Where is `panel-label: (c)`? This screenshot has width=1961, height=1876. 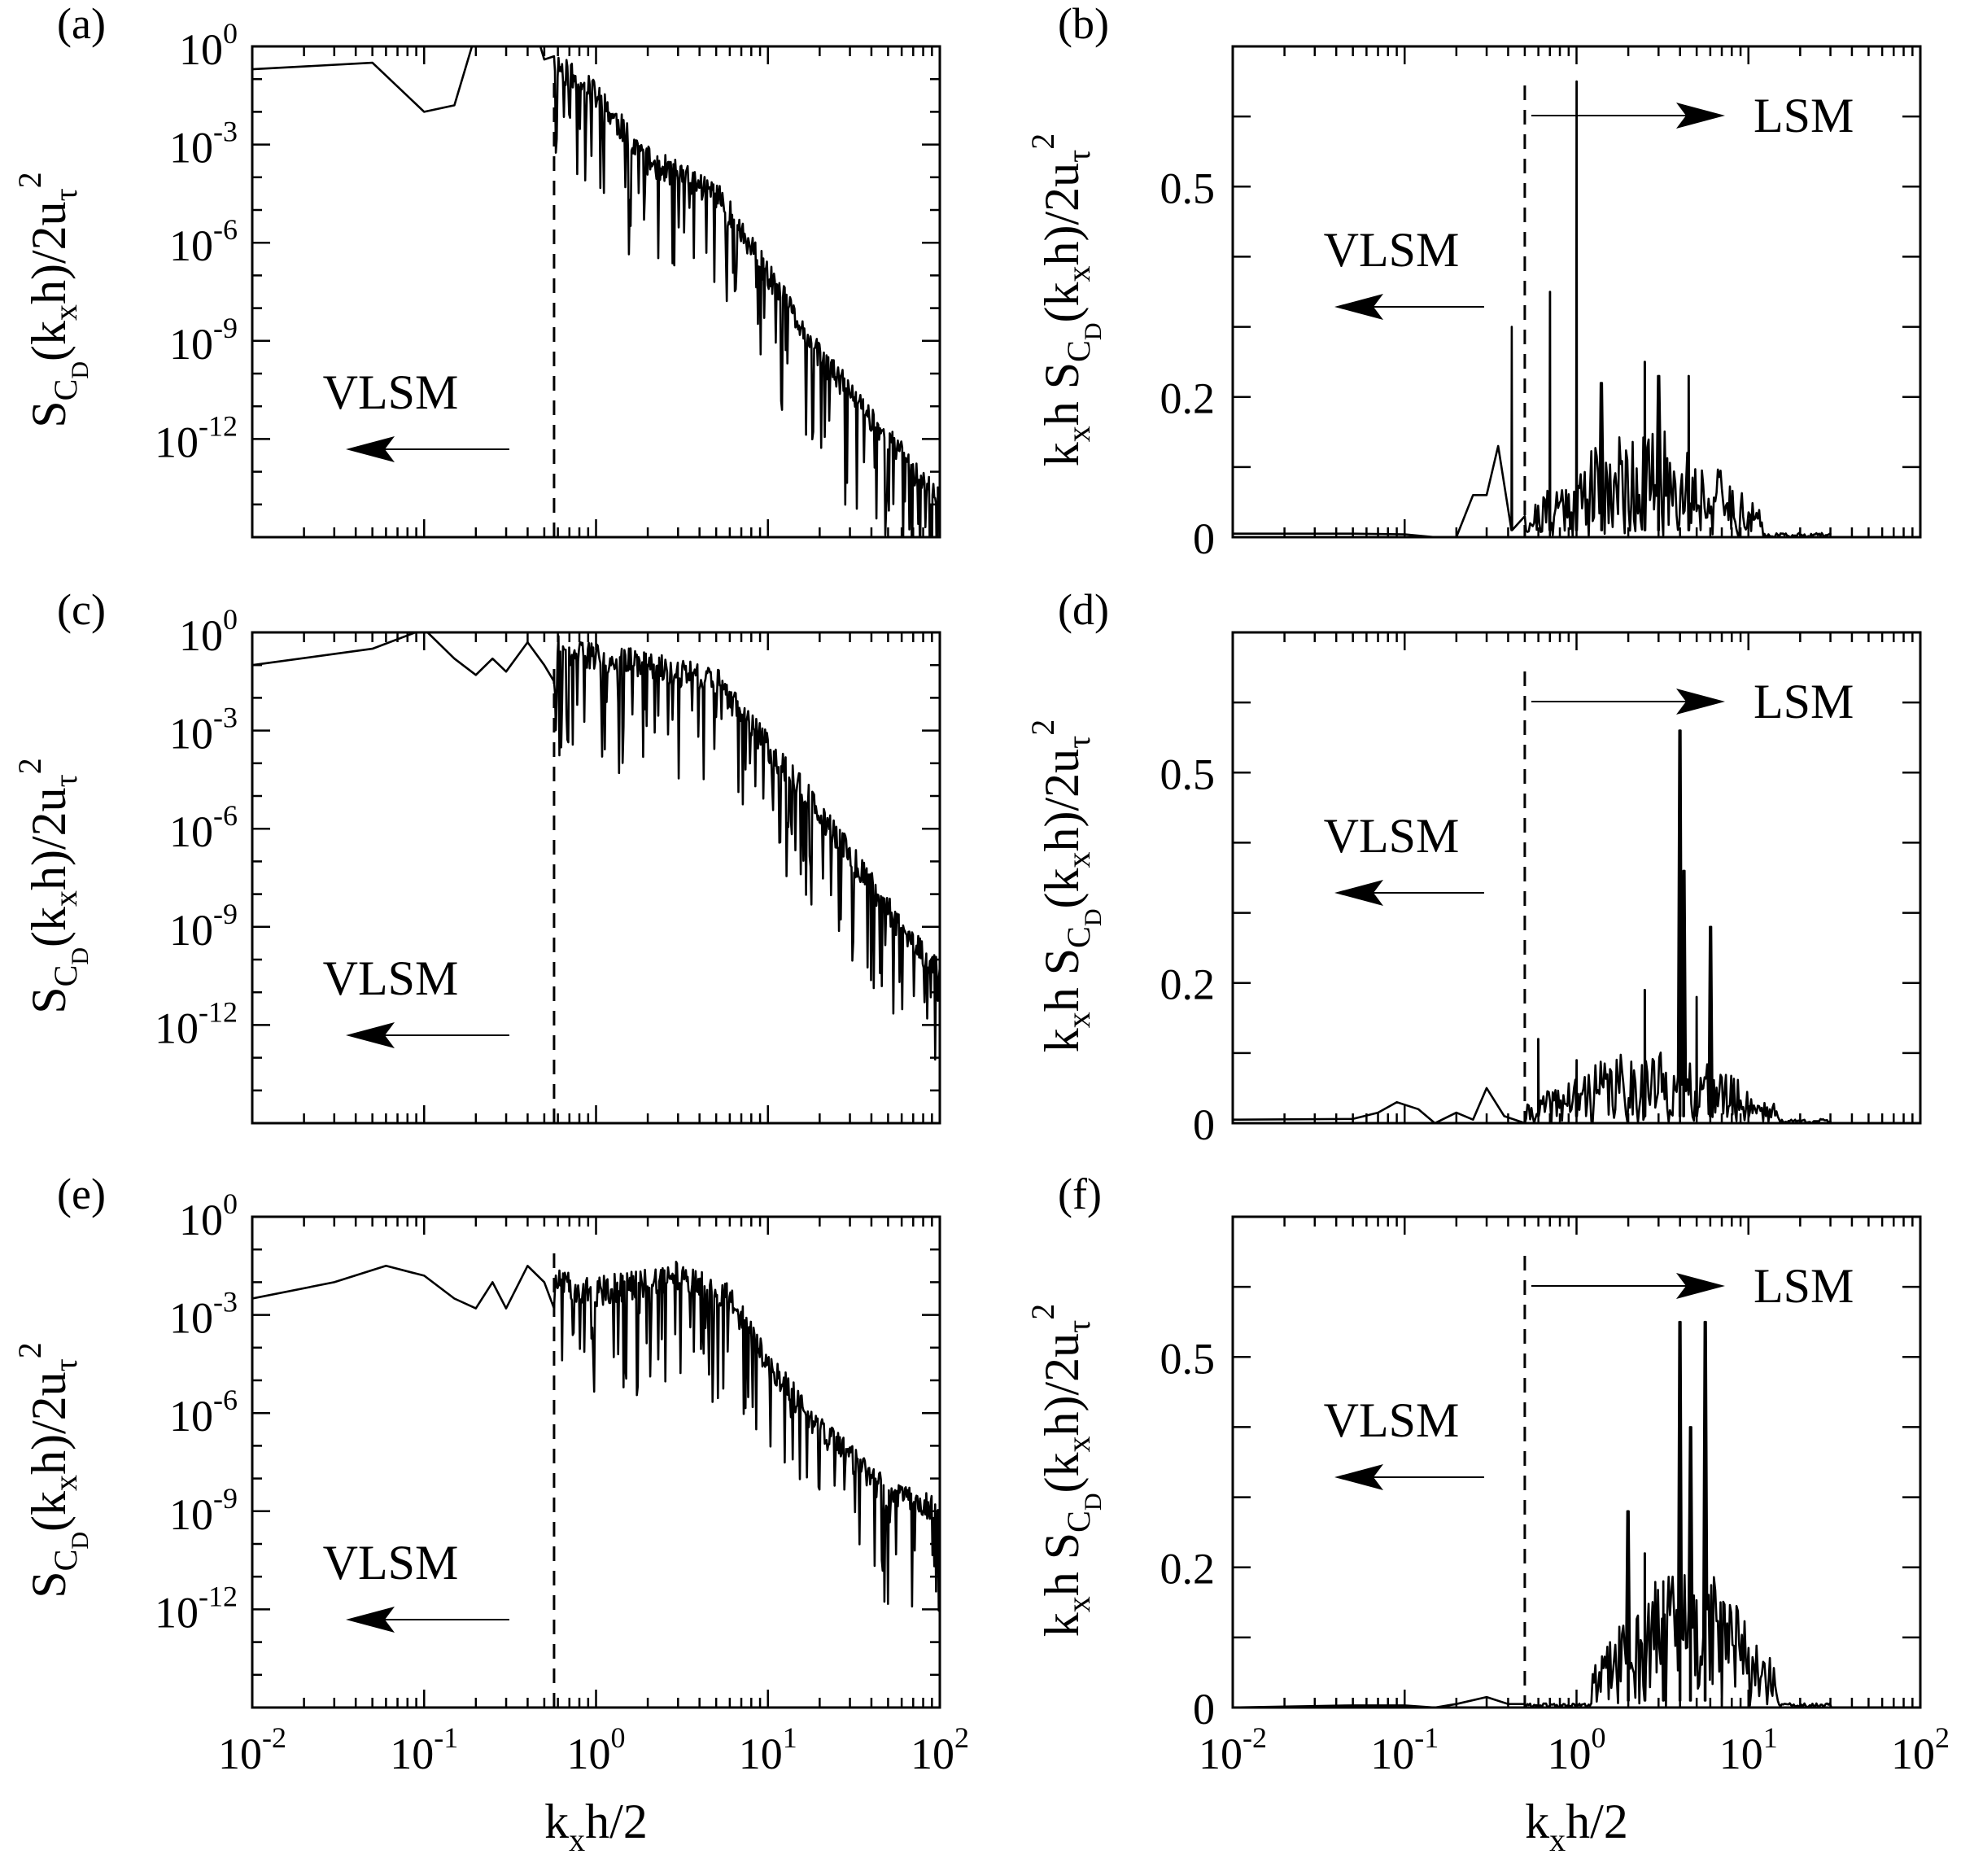 panel-label: (c) is located at coordinates (82, 609).